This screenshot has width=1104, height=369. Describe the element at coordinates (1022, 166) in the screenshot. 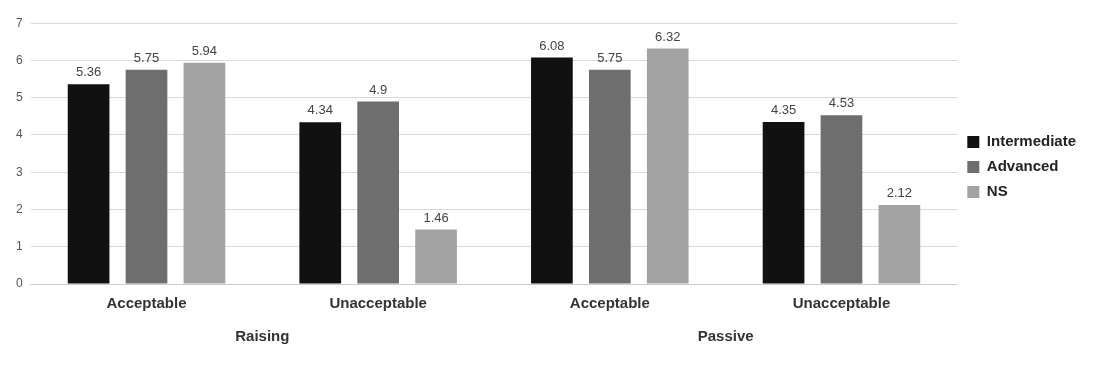

I see `legend-label: Advanced` at that location.